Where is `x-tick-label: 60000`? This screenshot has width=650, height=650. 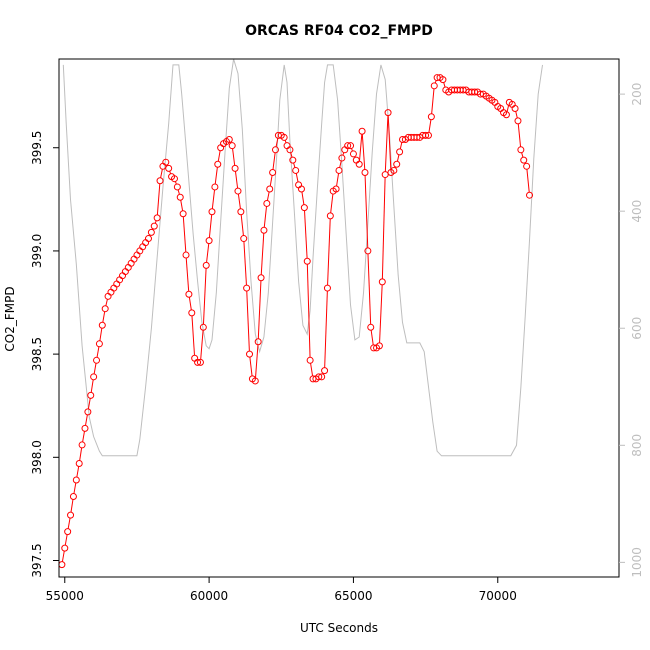 x-tick-label: 60000 is located at coordinates (209, 596).